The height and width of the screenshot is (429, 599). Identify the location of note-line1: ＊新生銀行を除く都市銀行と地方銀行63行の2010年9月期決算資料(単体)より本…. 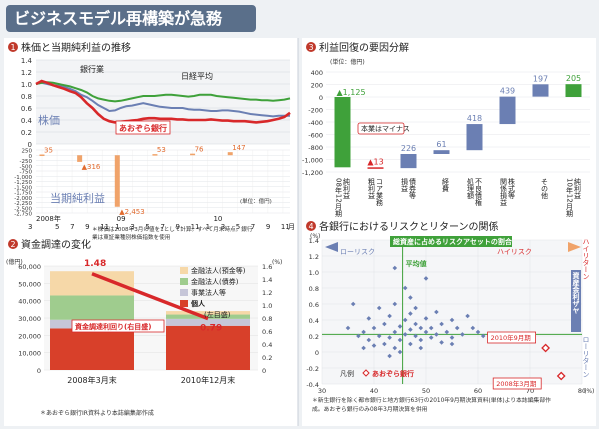
(431, 400).